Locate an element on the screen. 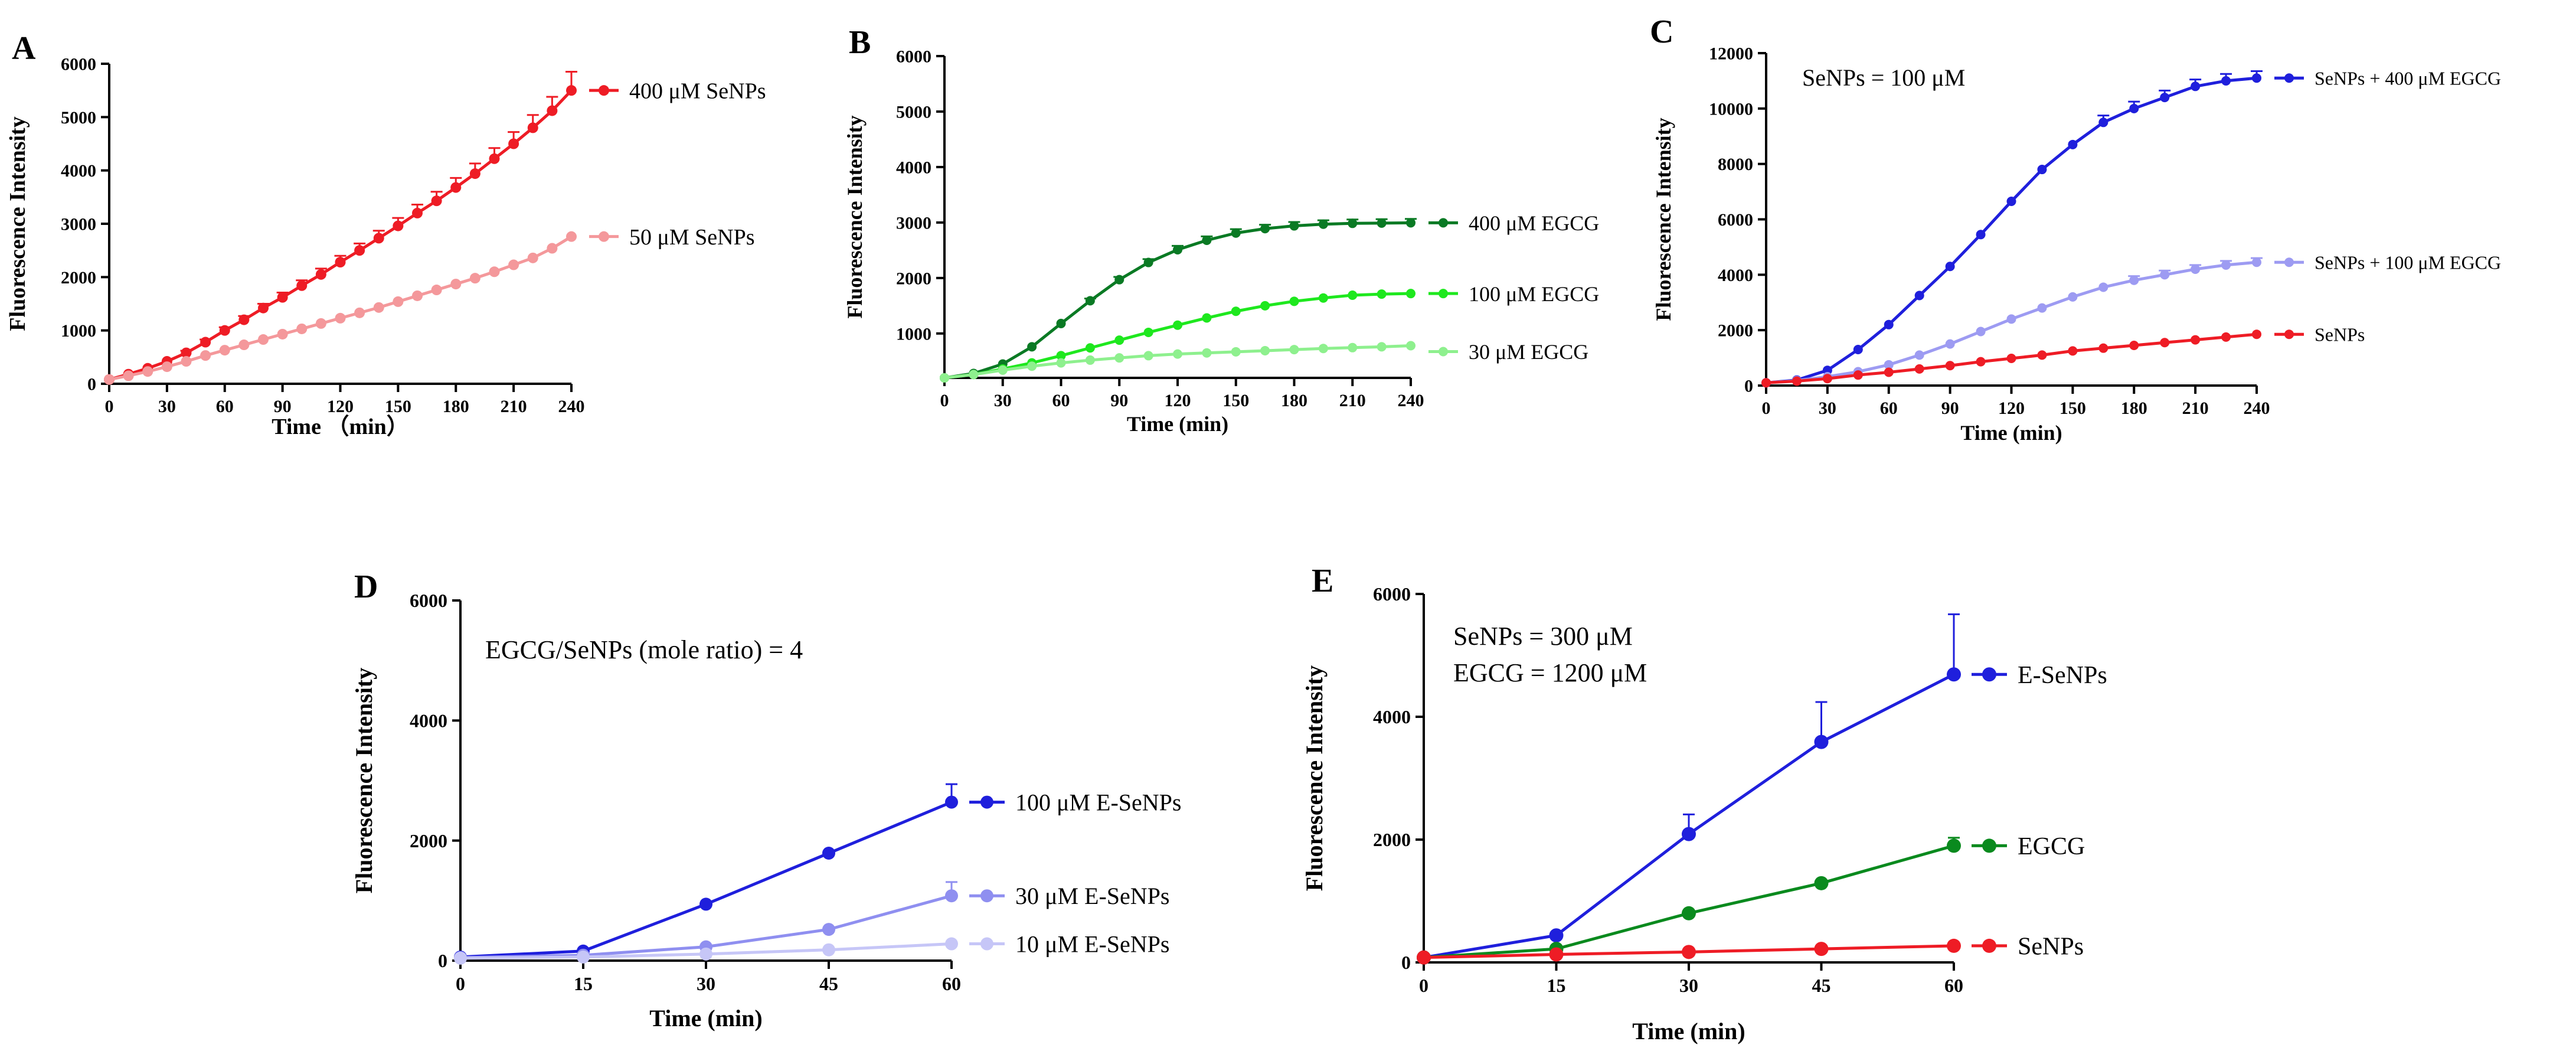 The width and height of the screenshot is (2576, 1061). series-0: SeNPs + 400 μM EGCG is located at coordinates (2131, 228).